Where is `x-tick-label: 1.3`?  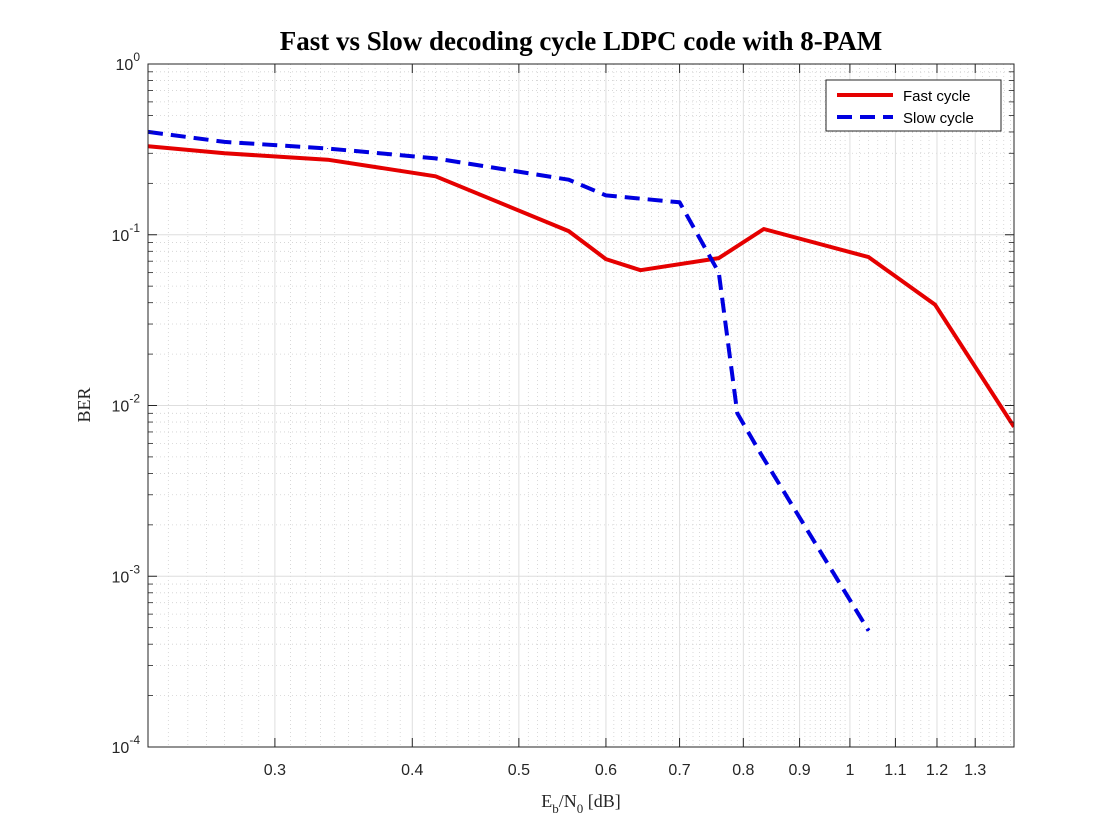 x-tick-label: 1.3 is located at coordinates (975, 770).